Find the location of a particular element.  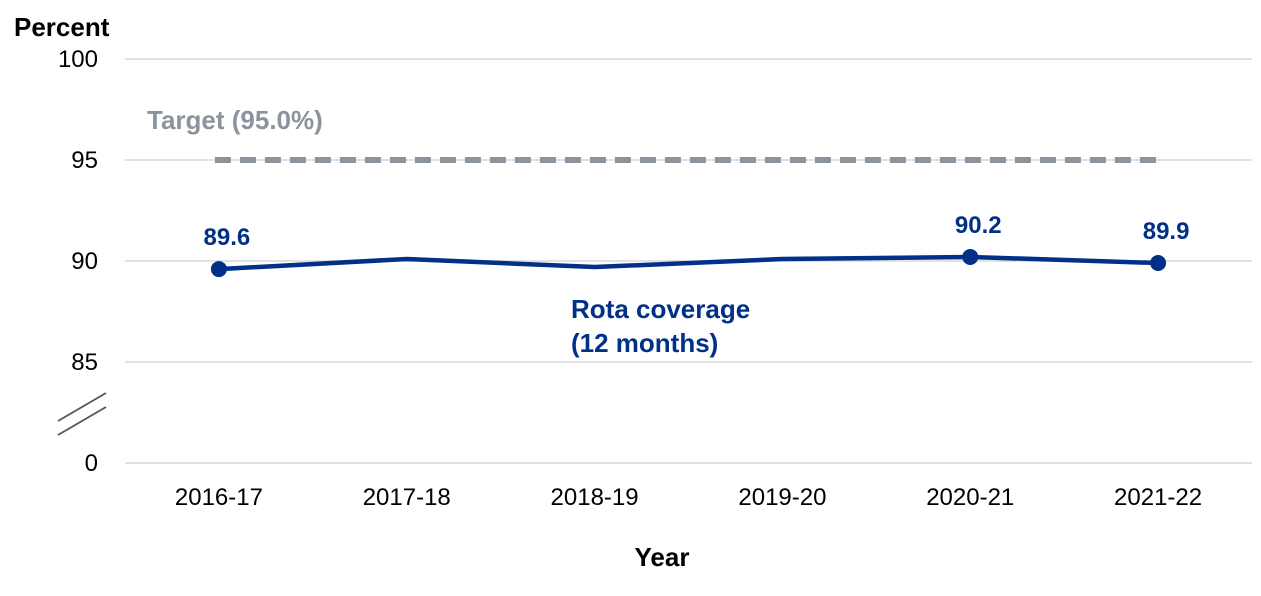

target-line-group: Target (95.0%) is located at coordinates (655, 134).